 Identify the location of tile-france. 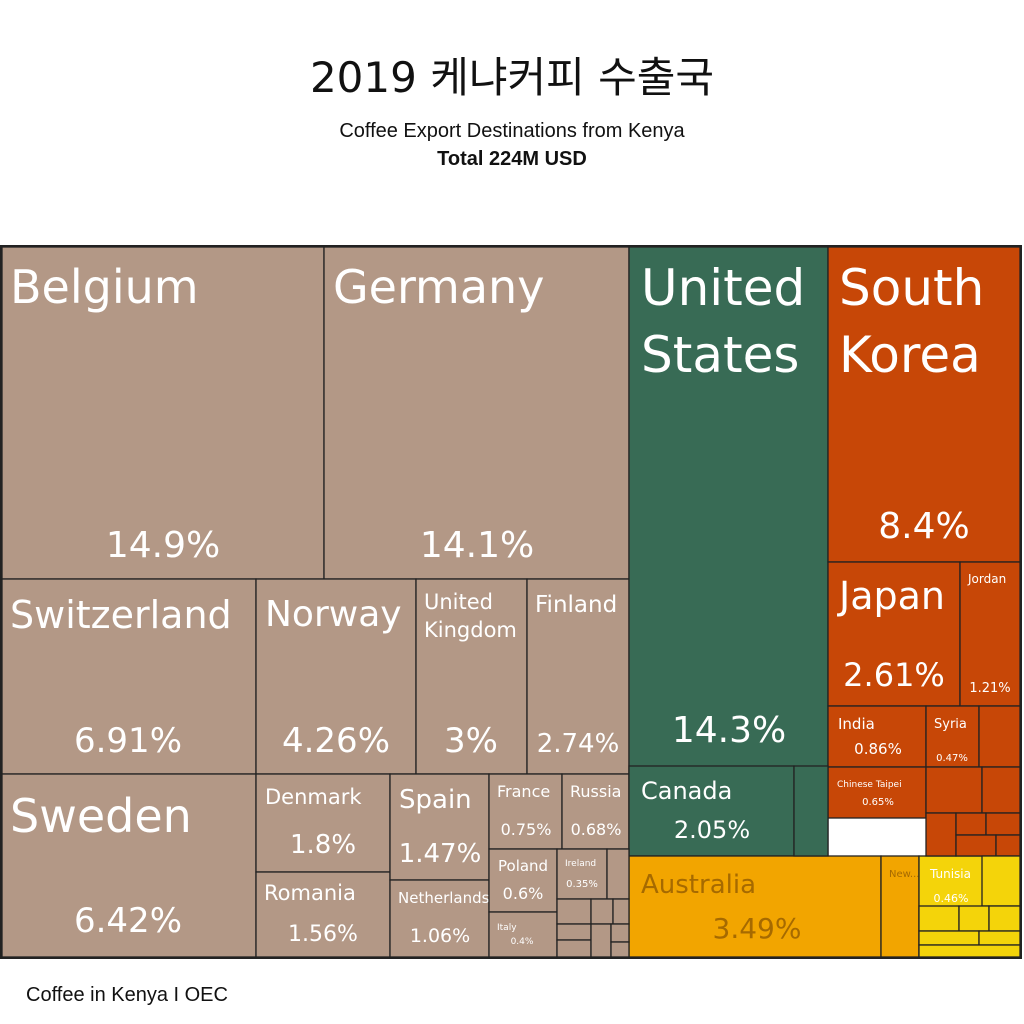
(525, 811).